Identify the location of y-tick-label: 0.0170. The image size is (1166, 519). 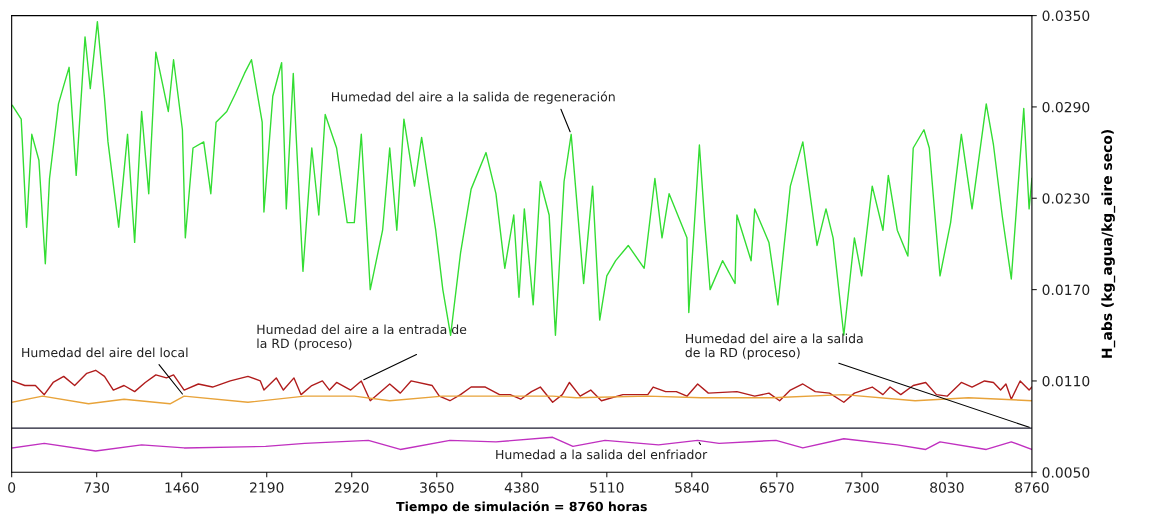
(1066, 290).